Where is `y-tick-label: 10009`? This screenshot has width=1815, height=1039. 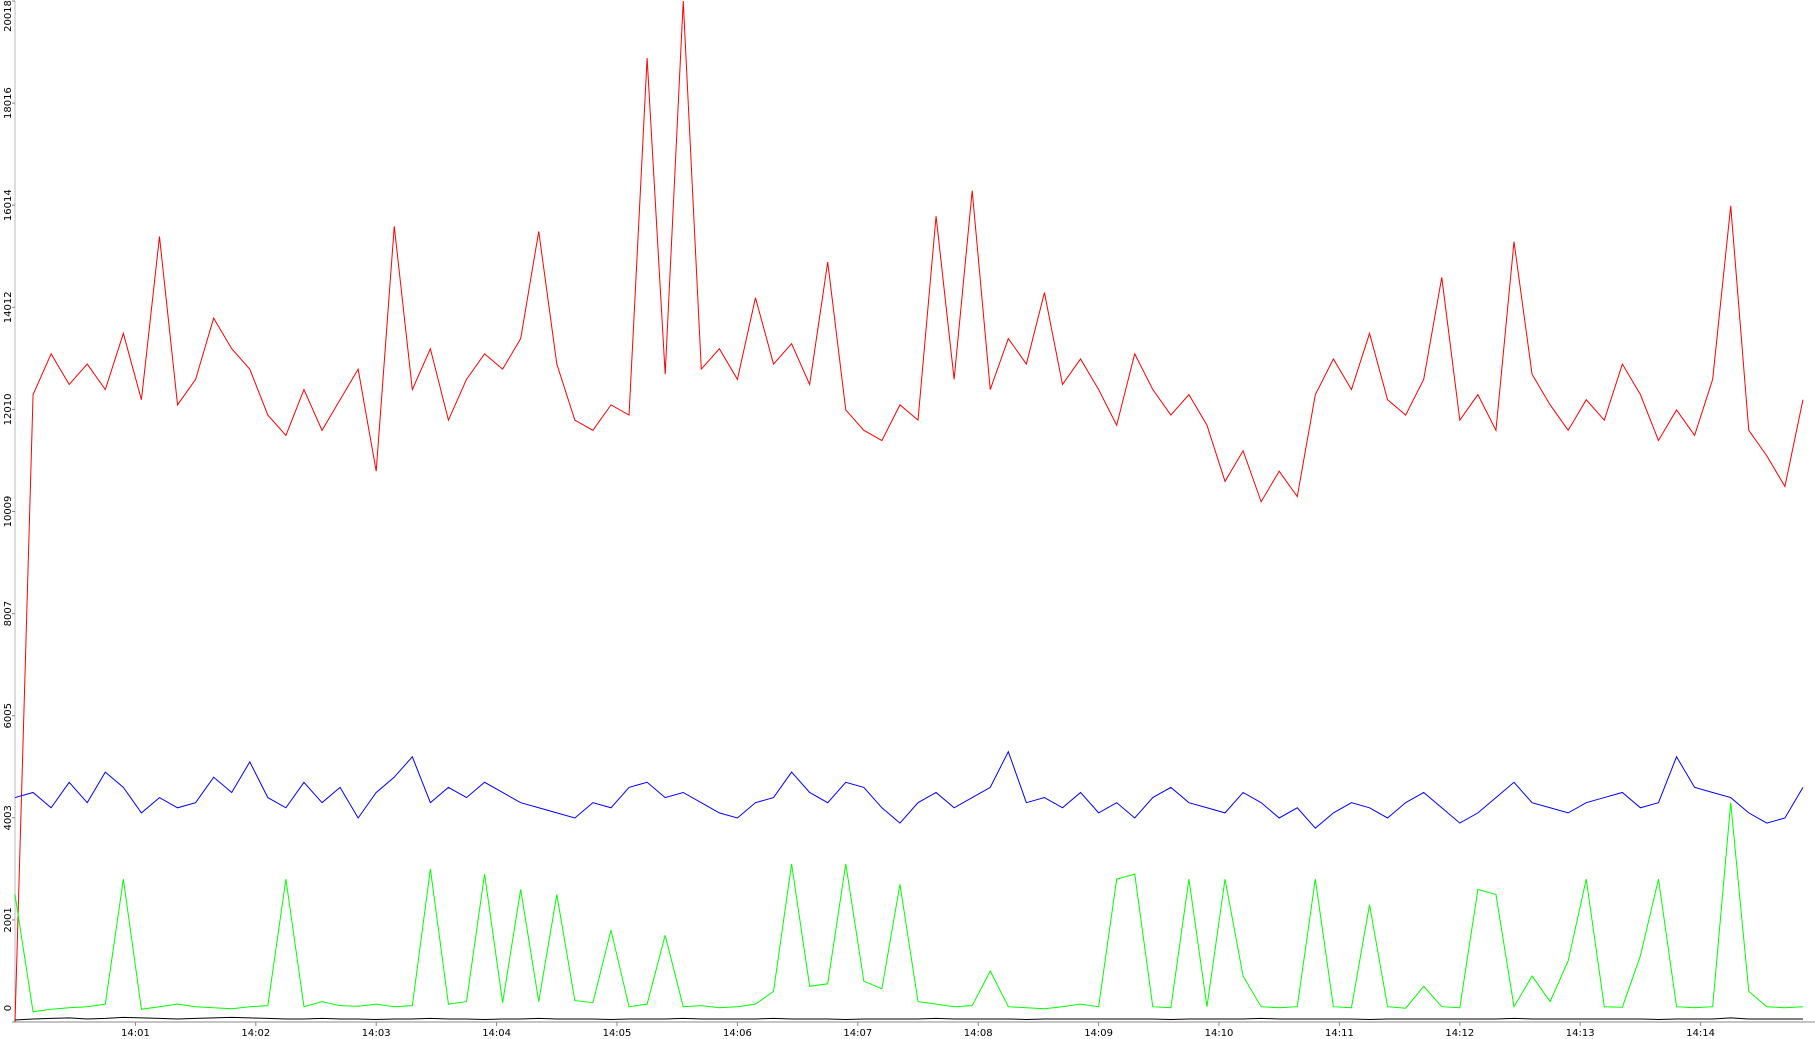
y-tick-label: 10009 is located at coordinates (8, 512).